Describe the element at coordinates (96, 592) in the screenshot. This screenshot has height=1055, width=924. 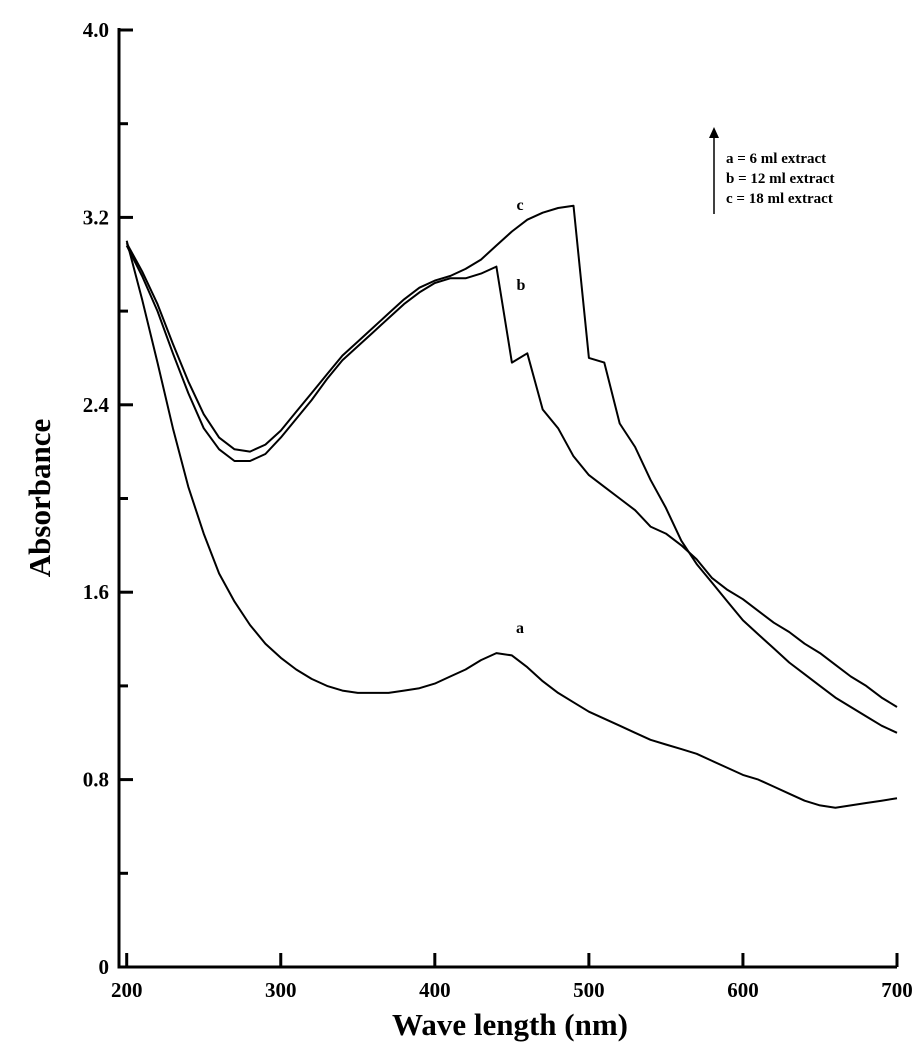
I see `y-tick-label: 1.6` at that location.